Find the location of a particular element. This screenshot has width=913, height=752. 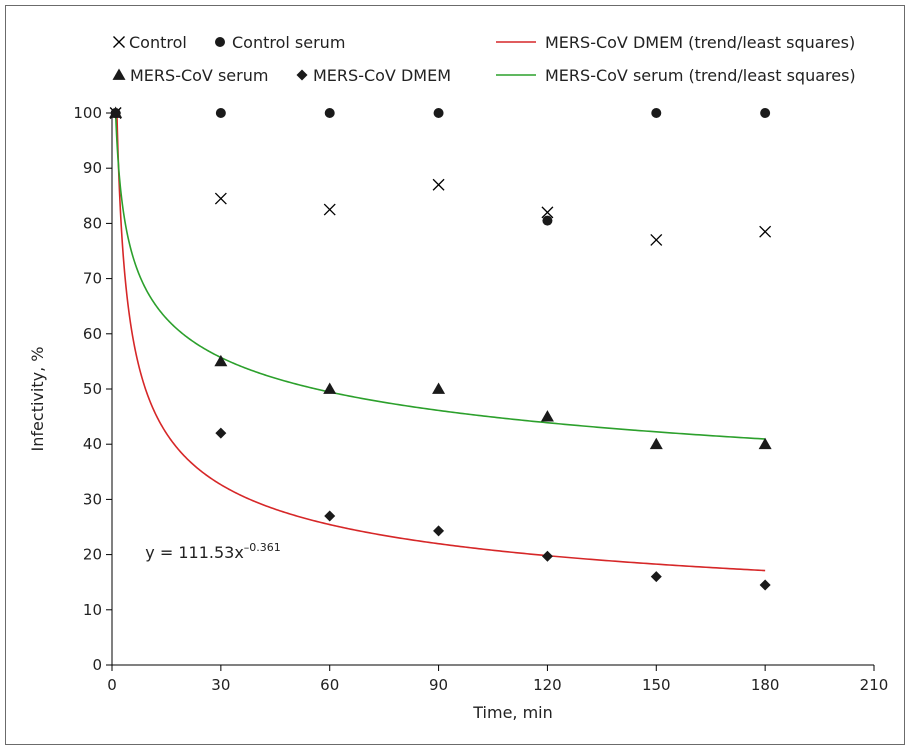

x-tick-label: 150 is located at coordinates (656, 685).